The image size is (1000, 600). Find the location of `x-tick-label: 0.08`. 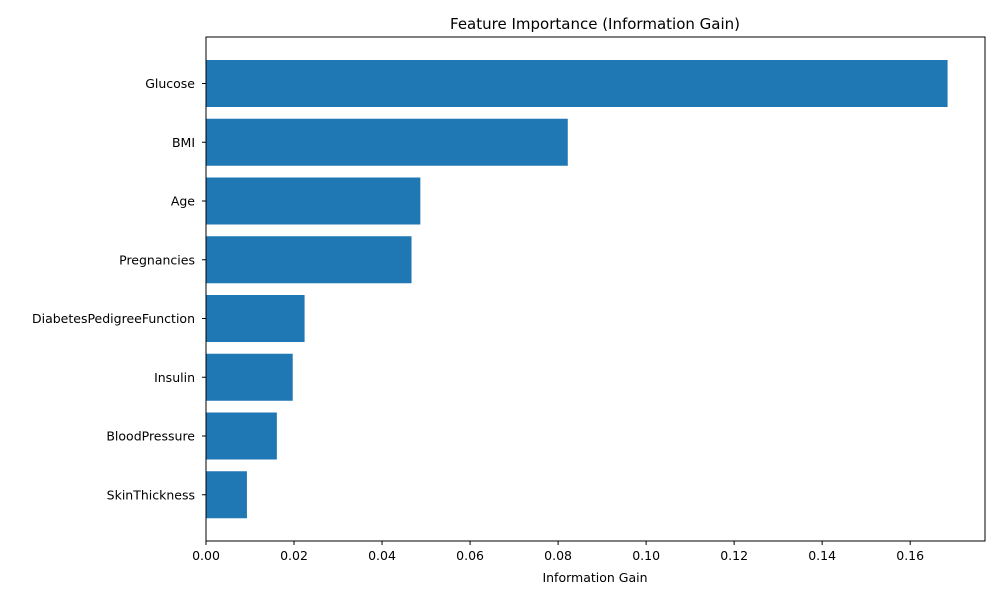

x-tick-label: 0.08 is located at coordinates (558, 555).